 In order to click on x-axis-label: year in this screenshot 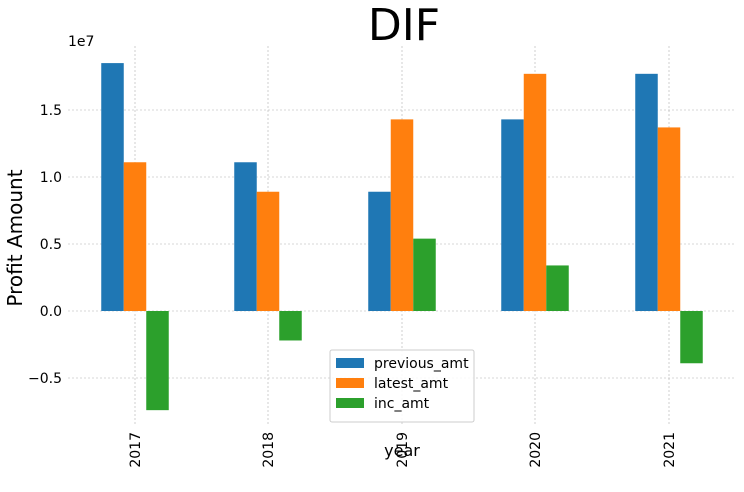, I will do `click(402, 450)`.